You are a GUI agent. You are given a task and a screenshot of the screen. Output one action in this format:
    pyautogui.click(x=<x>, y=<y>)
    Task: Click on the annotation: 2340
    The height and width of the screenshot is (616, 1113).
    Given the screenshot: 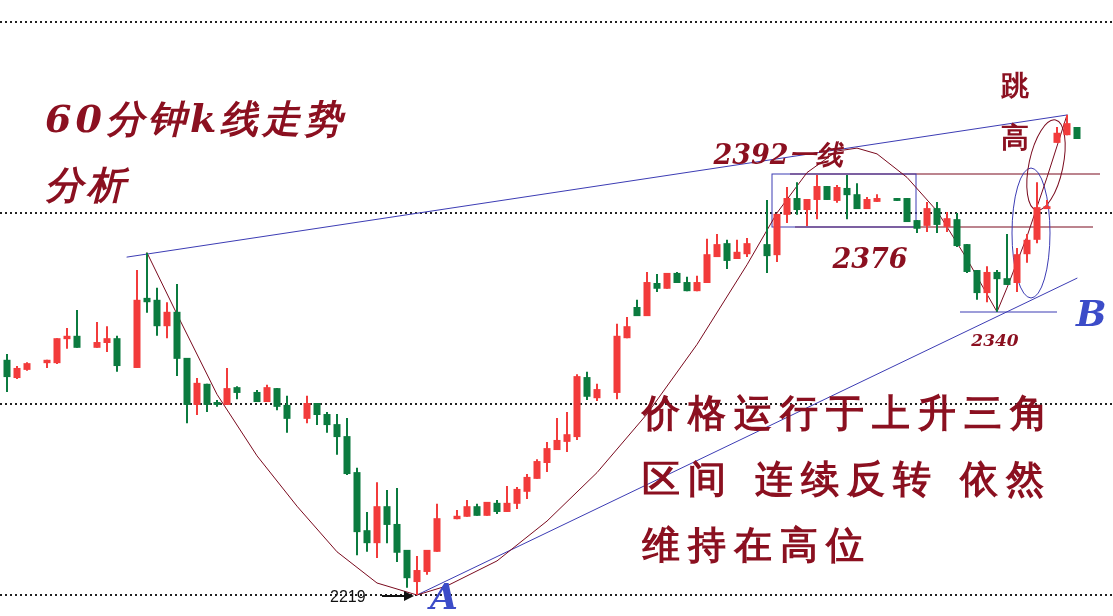 What is the action you would take?
    pyautogui.click(x=995, y=340)
    